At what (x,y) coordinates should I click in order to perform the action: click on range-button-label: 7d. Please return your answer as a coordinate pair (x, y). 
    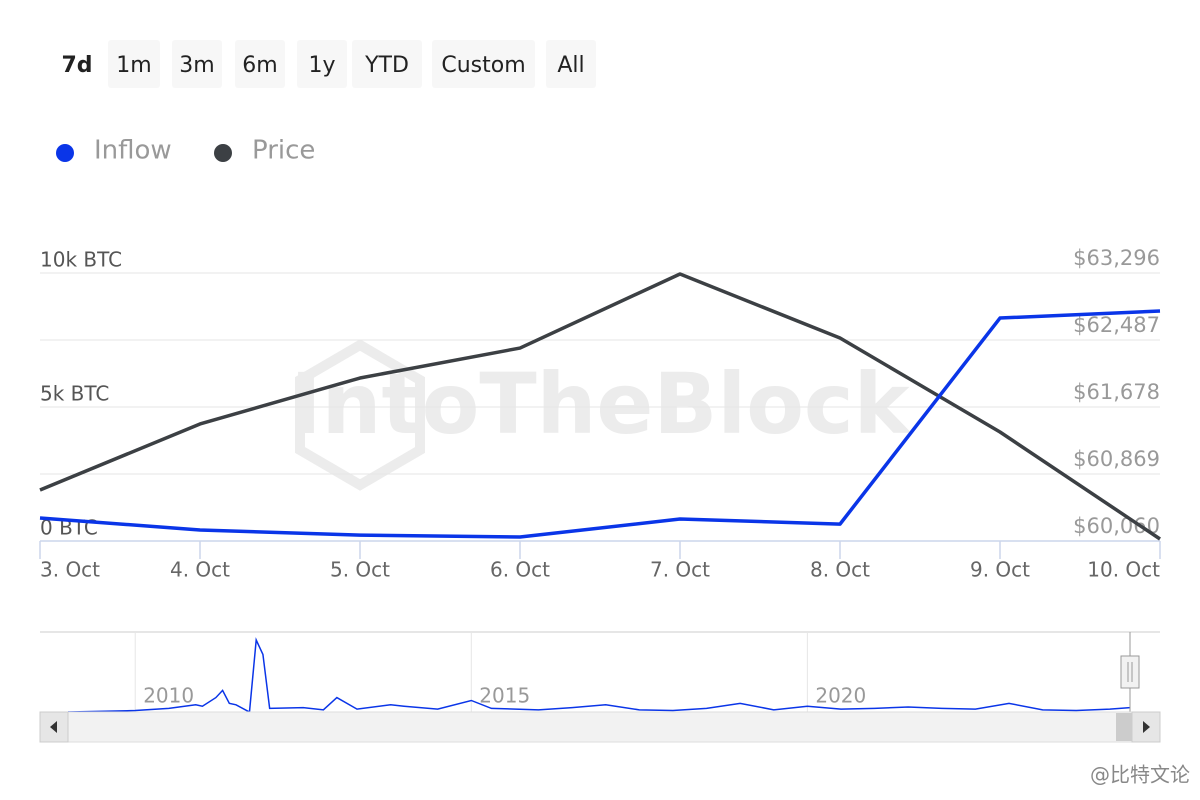
    Looking at the image, I should click on (76, 65).